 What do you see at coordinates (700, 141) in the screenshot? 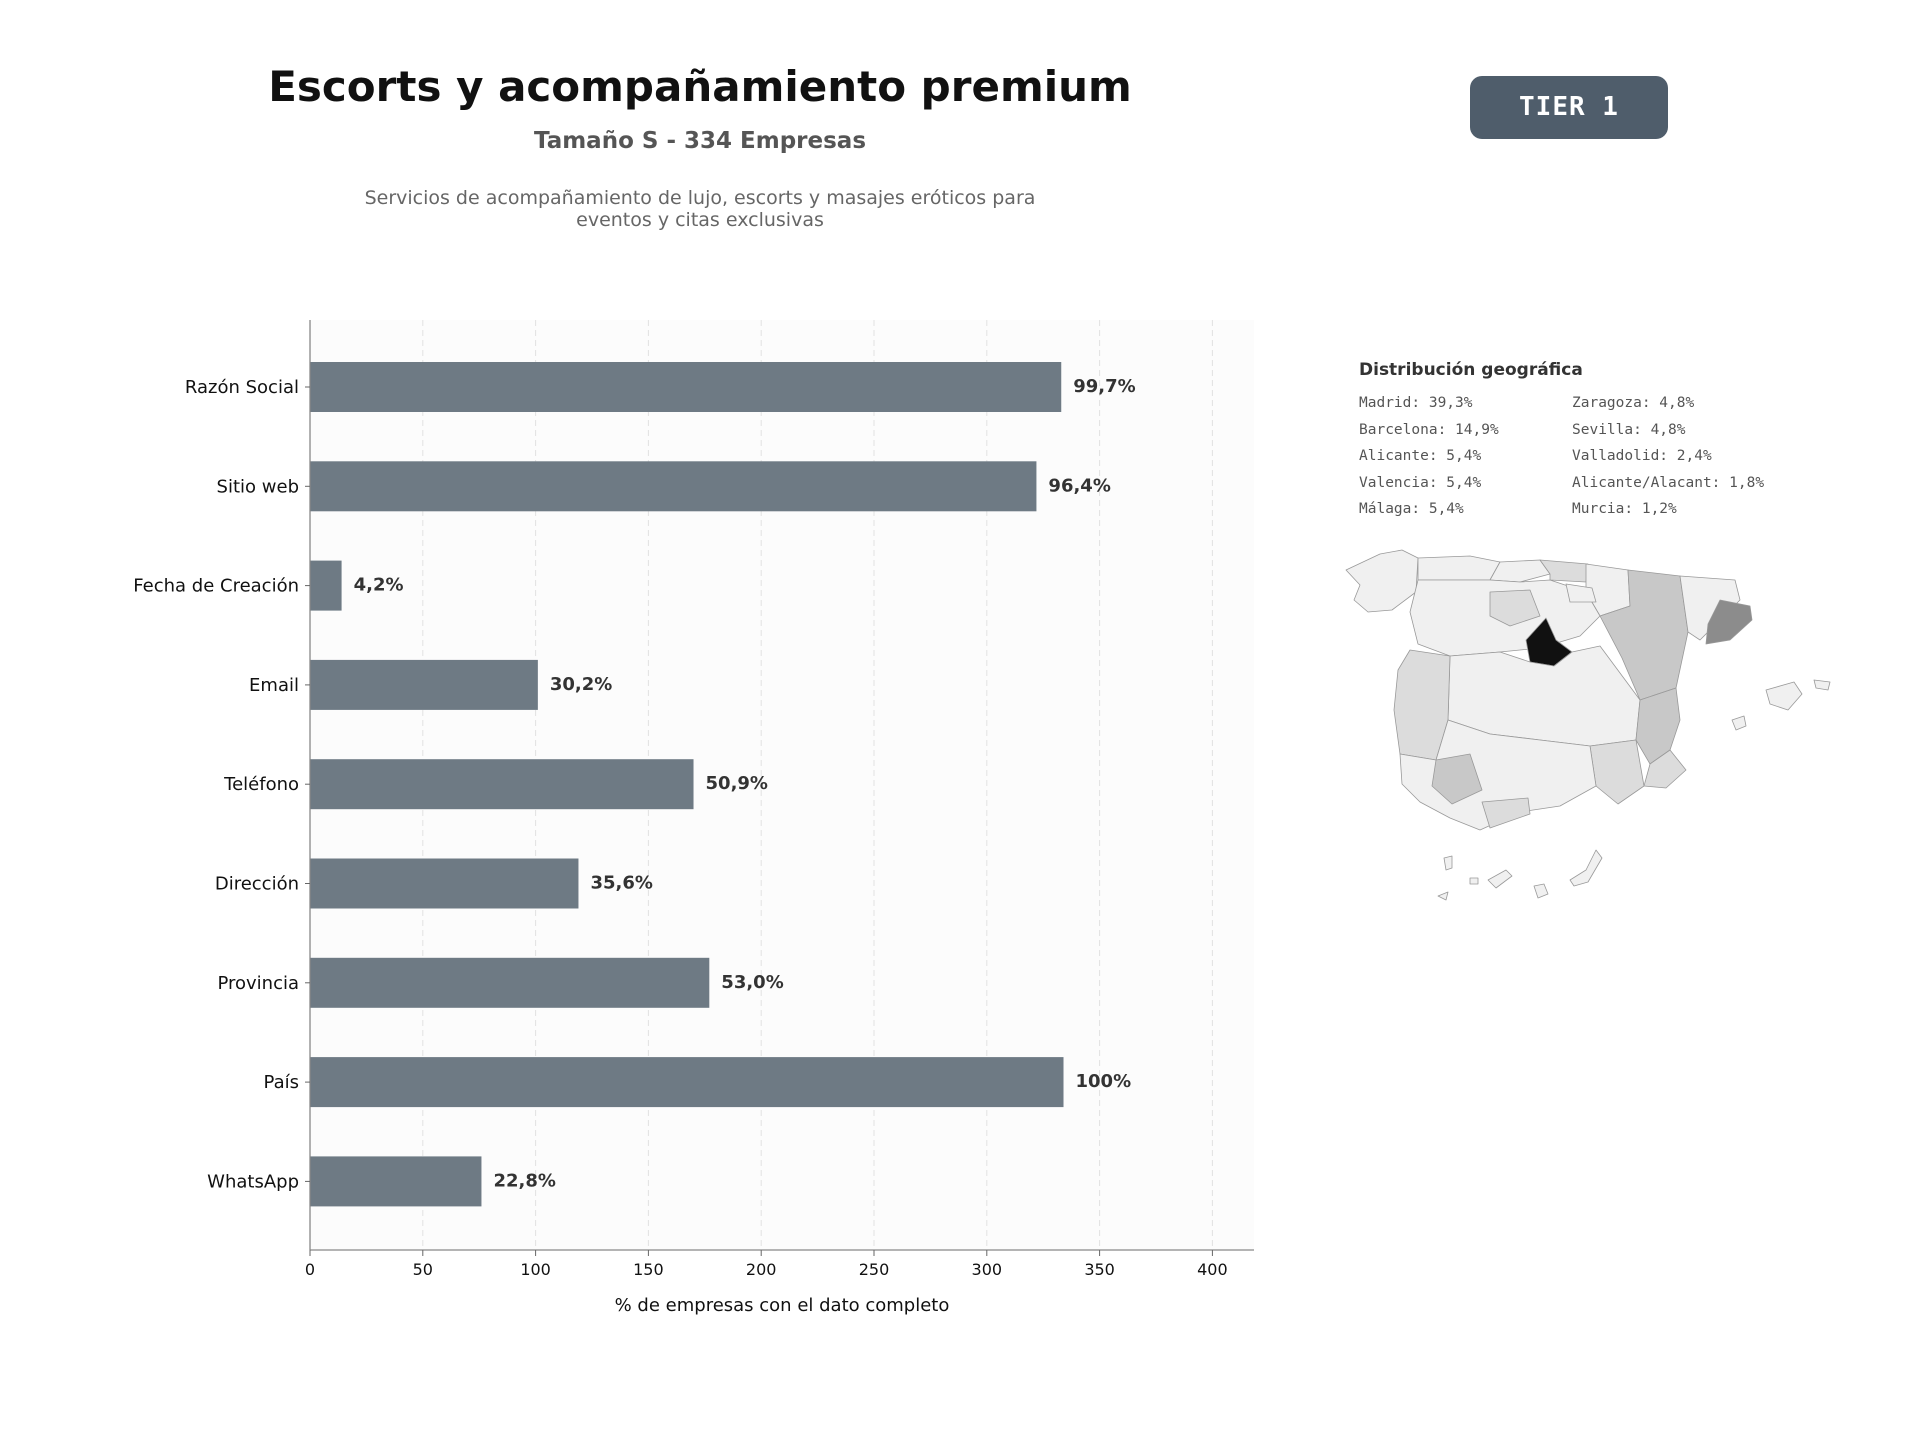
I see `chart-subtitle: Tamaño S - 334 Empresas` at bounding box center [700, 141].